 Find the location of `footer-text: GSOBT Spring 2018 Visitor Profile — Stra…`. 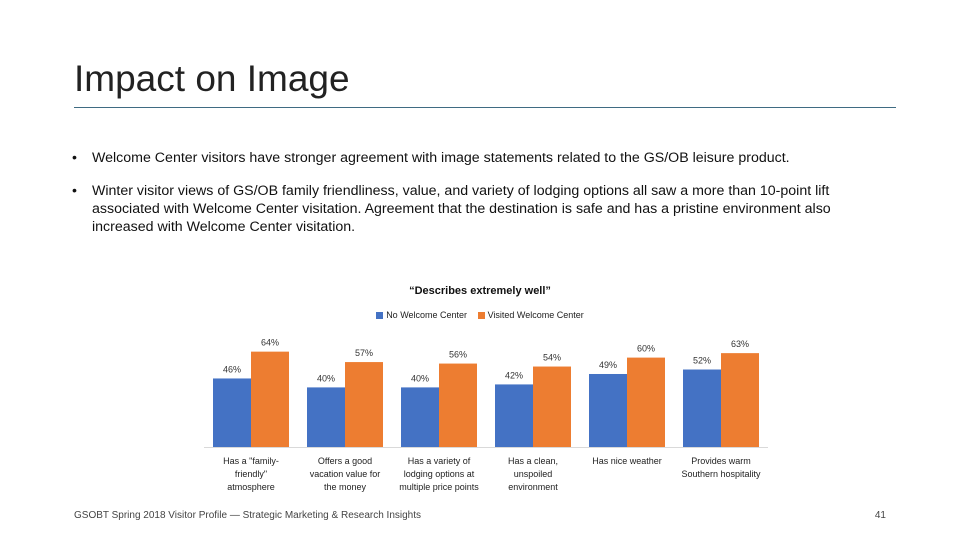

footer-text: GSOBT Spring 2018 Visitor Profile — Stra… is located at coordinates (248, 515).